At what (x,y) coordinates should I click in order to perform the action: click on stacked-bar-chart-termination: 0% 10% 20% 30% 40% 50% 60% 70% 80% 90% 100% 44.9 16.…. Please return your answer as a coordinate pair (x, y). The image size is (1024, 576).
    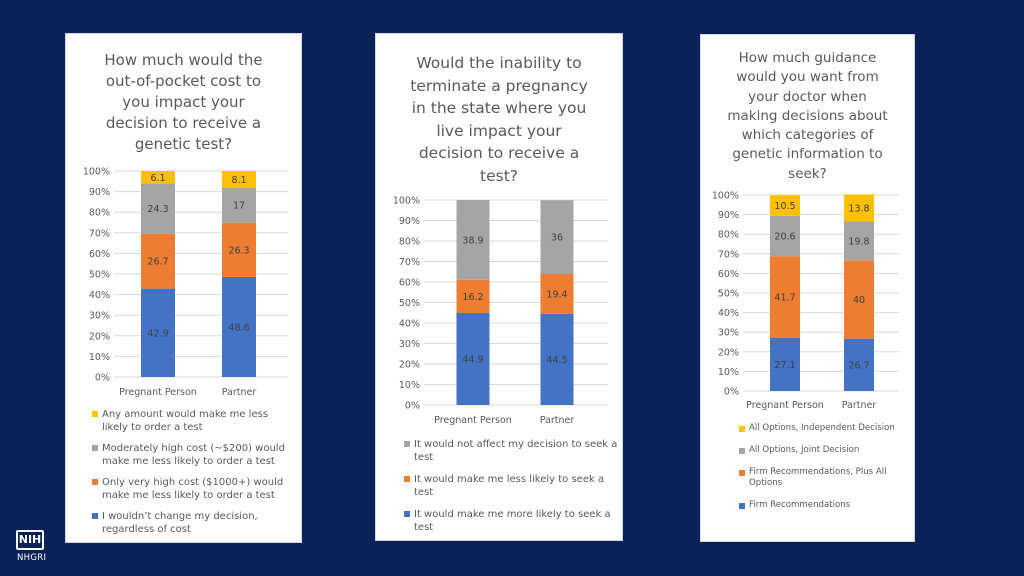
    Looking at the image, I should click on (500, 311).